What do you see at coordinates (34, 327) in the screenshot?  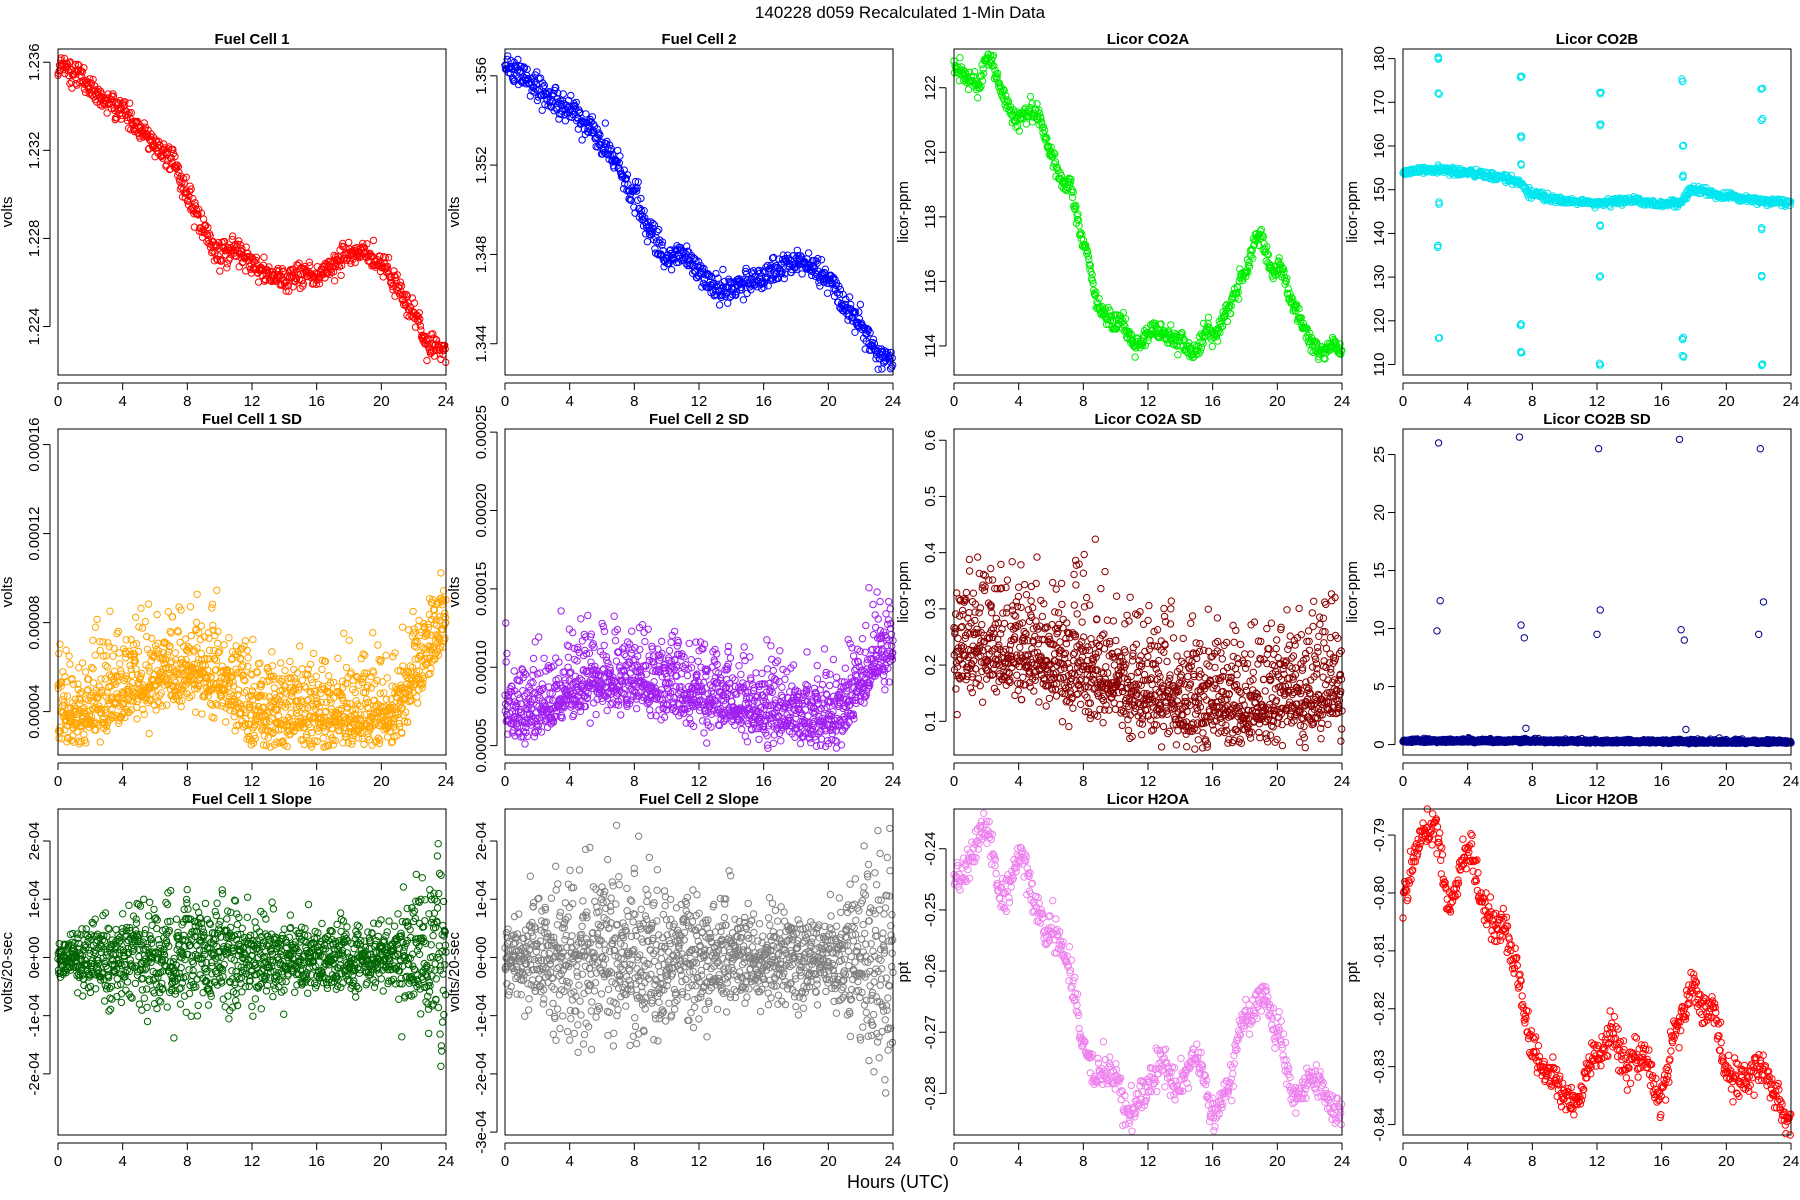 I see `y-tick-label: 1.224` at bounding box center [34, 327].